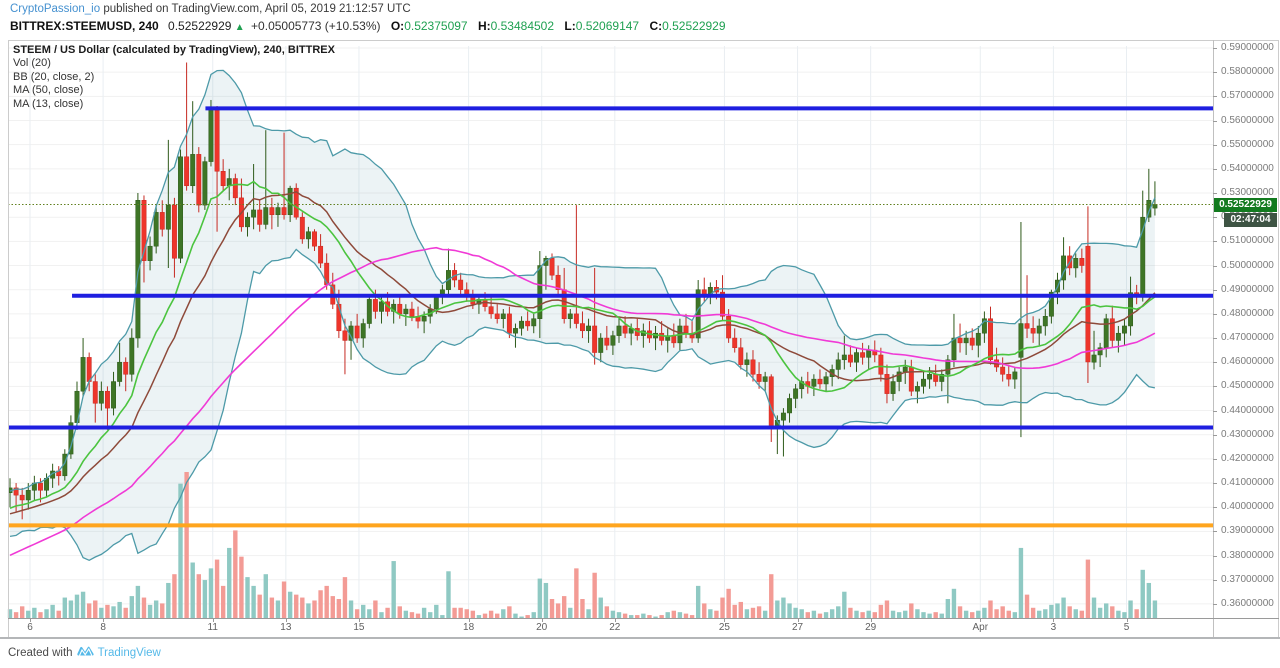  What do you see at coordinates (30, 627) in the screenshot?
I see `time-tick-label: 6` at bounding box center [30, 627].